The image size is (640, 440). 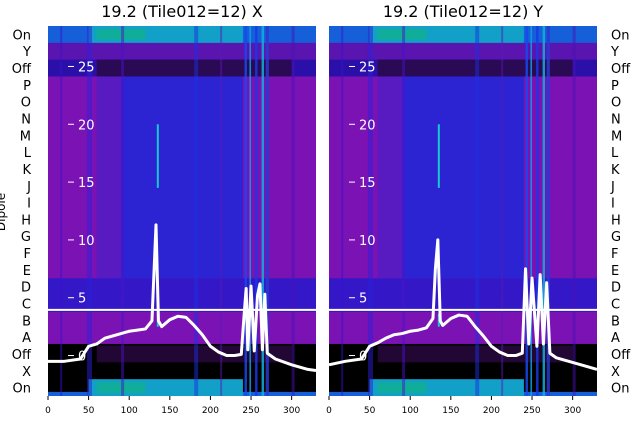 I want to click on figure-ylabel: Dipole, so click(x=4, y=212).